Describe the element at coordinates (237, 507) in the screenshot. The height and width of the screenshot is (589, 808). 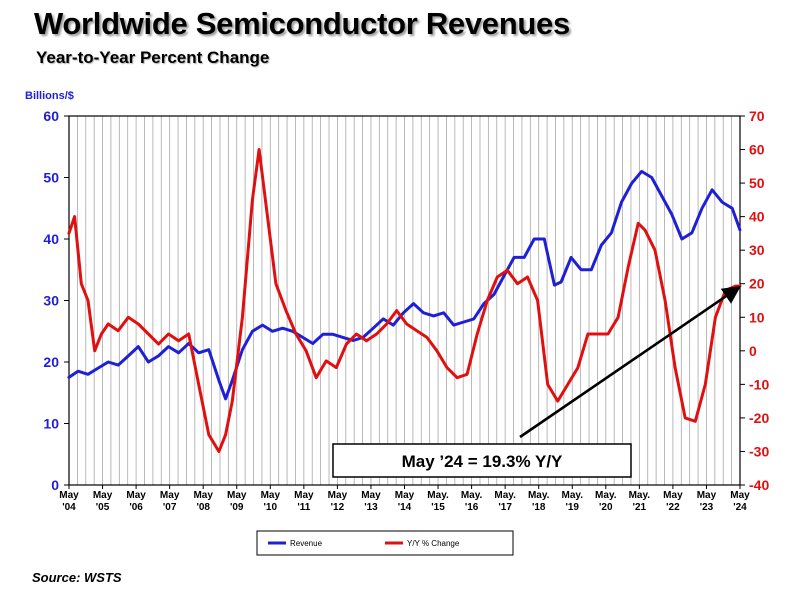
I see `x-tick-label-year: '09` at that location.